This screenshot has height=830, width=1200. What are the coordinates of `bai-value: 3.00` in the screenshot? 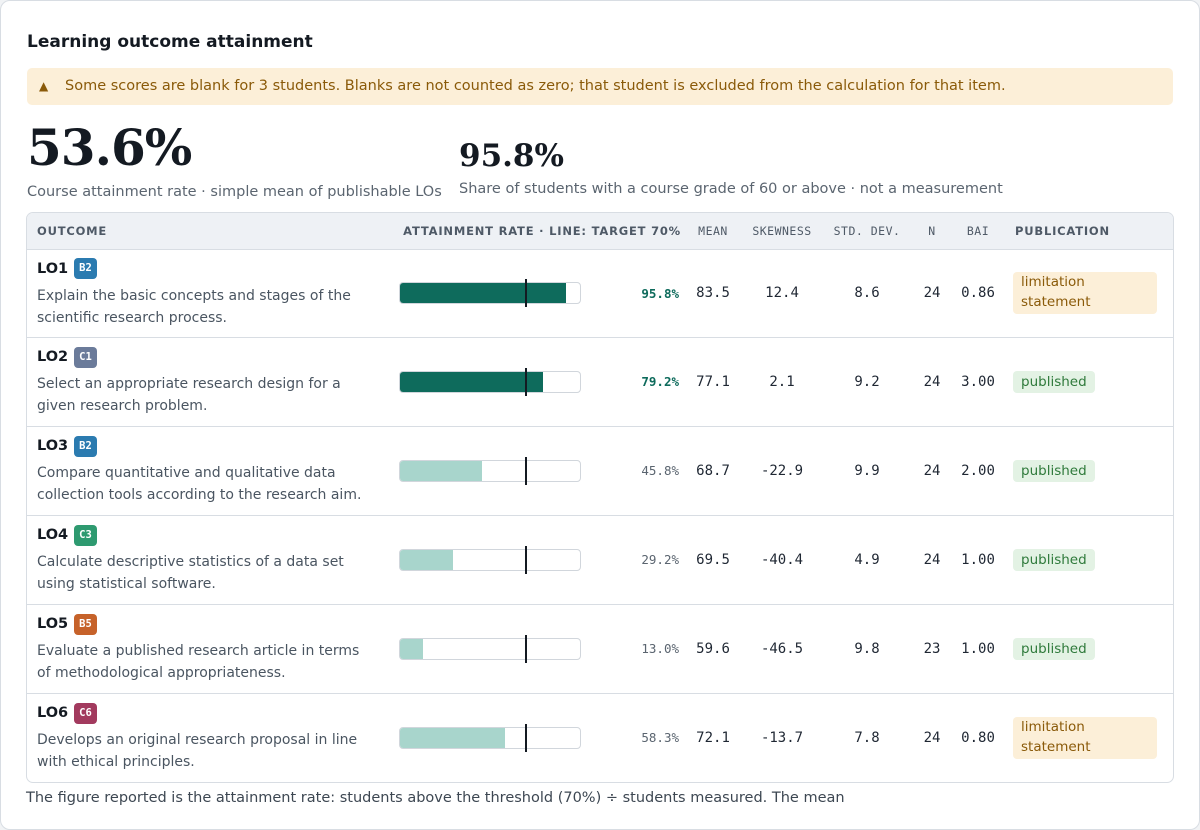 It's located at (978, 381).